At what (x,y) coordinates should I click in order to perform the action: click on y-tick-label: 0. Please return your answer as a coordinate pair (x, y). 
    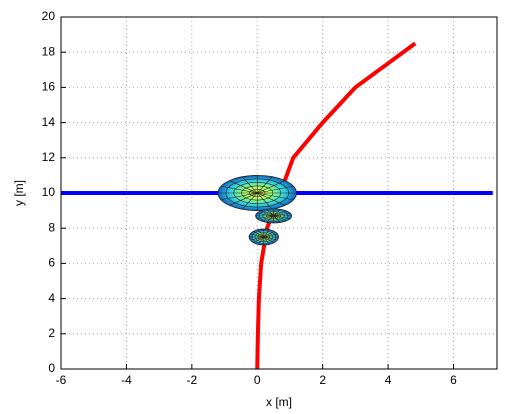
    Looking at the image, I should click on (51, 368).